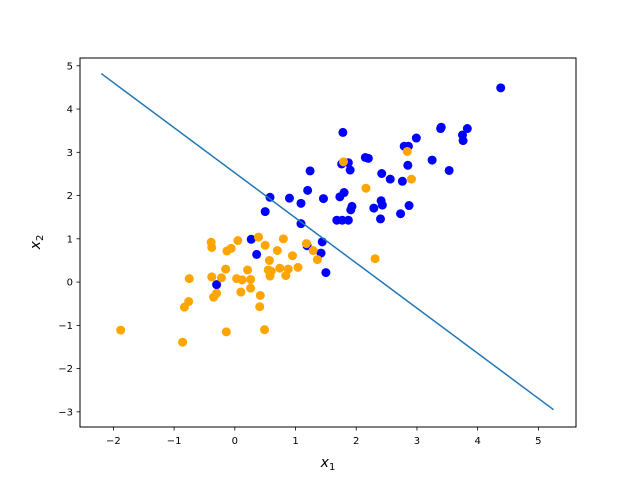  What do you see at coordinates (37, 243) in the screenshot?
I see `y-axis-label: x2` at bounding box center [37, 243].